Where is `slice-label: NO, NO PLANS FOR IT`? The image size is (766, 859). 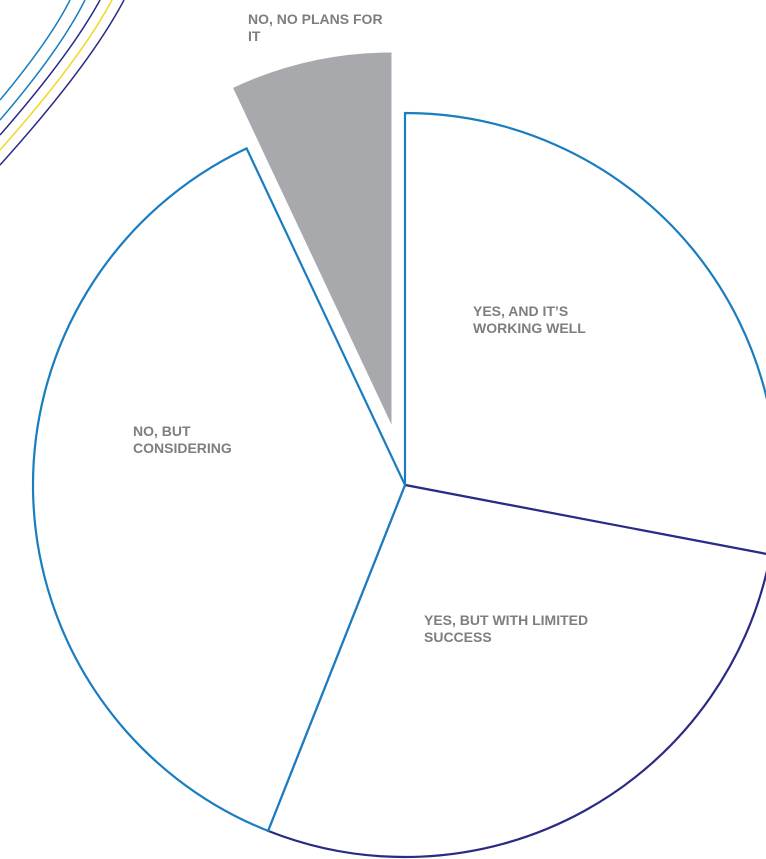
slice-label: NO, NO PLANS FOR IT is located at coordinates (315, 27).